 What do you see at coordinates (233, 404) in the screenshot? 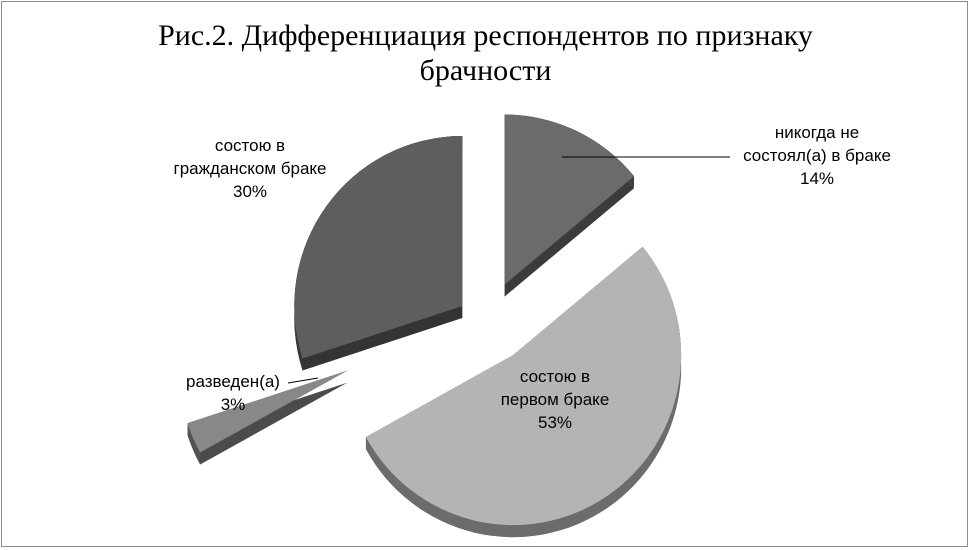
I see `slice-value-divorced: 3%` at bounding box center [233, 404].